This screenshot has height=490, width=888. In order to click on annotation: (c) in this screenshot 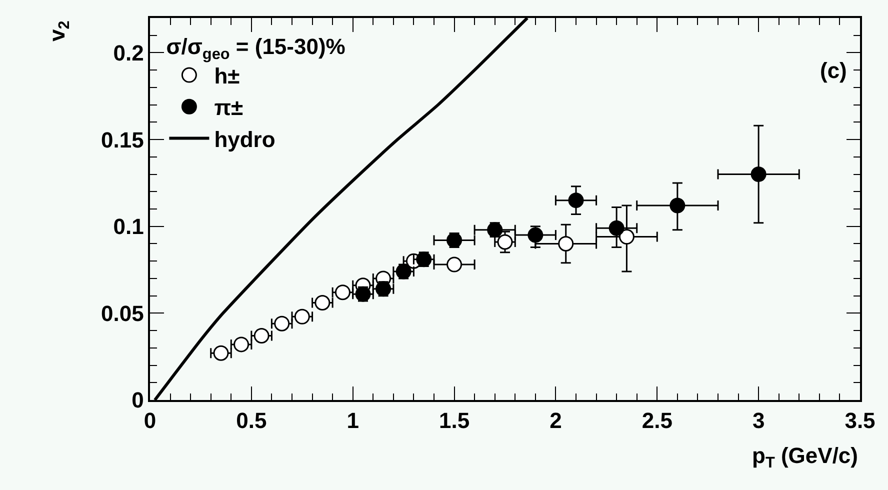, I will do `click(833, 70)`.